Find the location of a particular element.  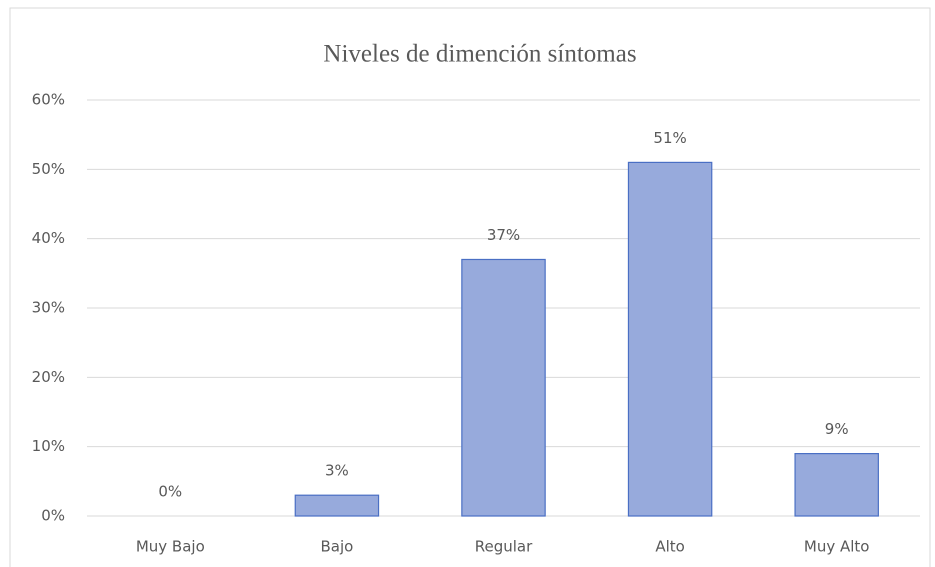

y-tick-label: 60% is located at coordinates (48, 100).